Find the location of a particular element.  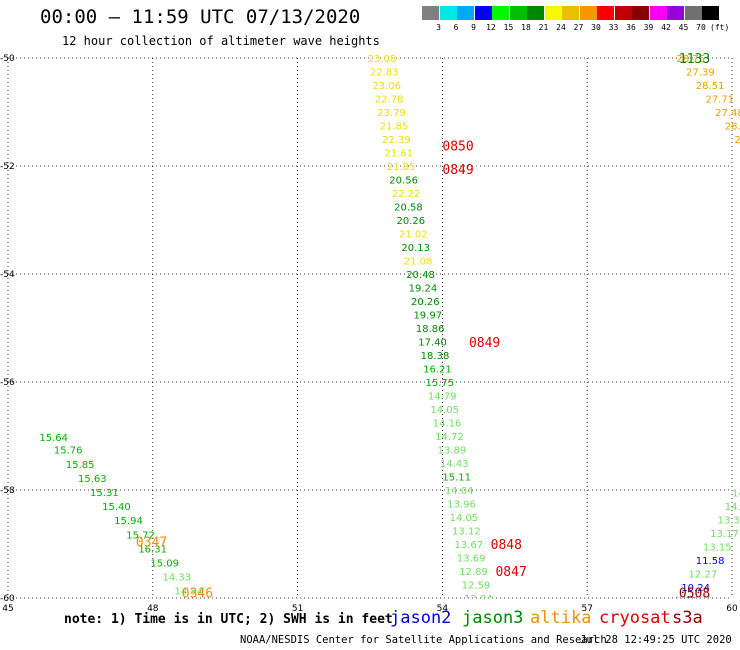

wave-height-value: 13.96 is located at coordinates (461, 505).